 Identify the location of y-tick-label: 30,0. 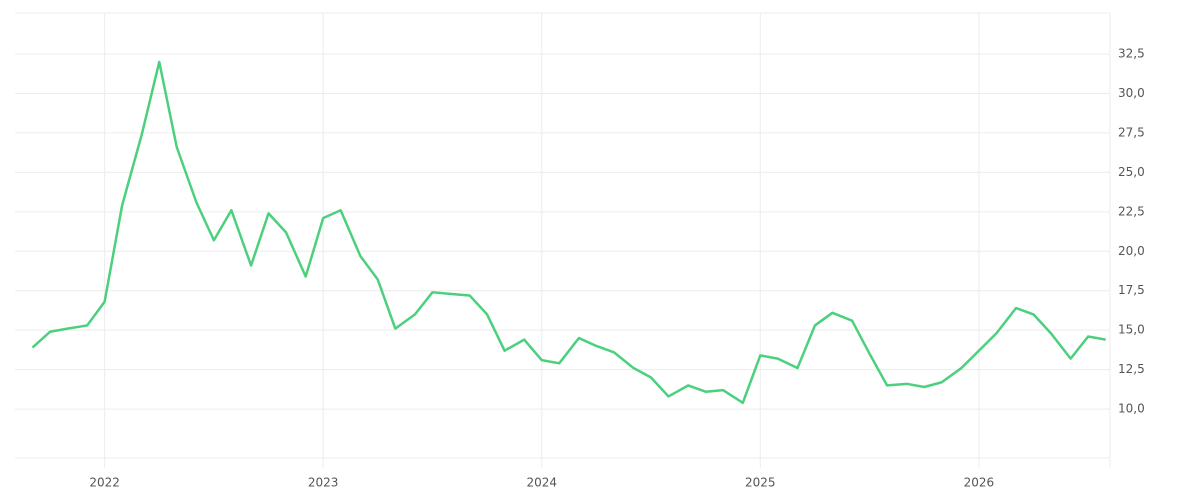
(1131, 93).